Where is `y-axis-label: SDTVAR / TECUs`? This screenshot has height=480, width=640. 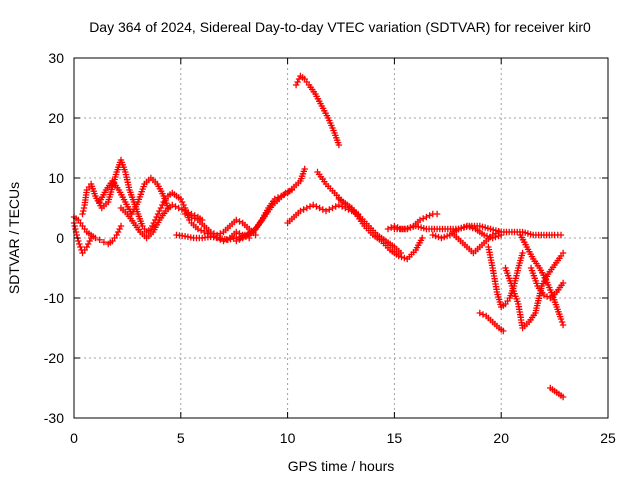
y-axis-label: SDTVAR / TECUs is located at coordinates (14, 238).